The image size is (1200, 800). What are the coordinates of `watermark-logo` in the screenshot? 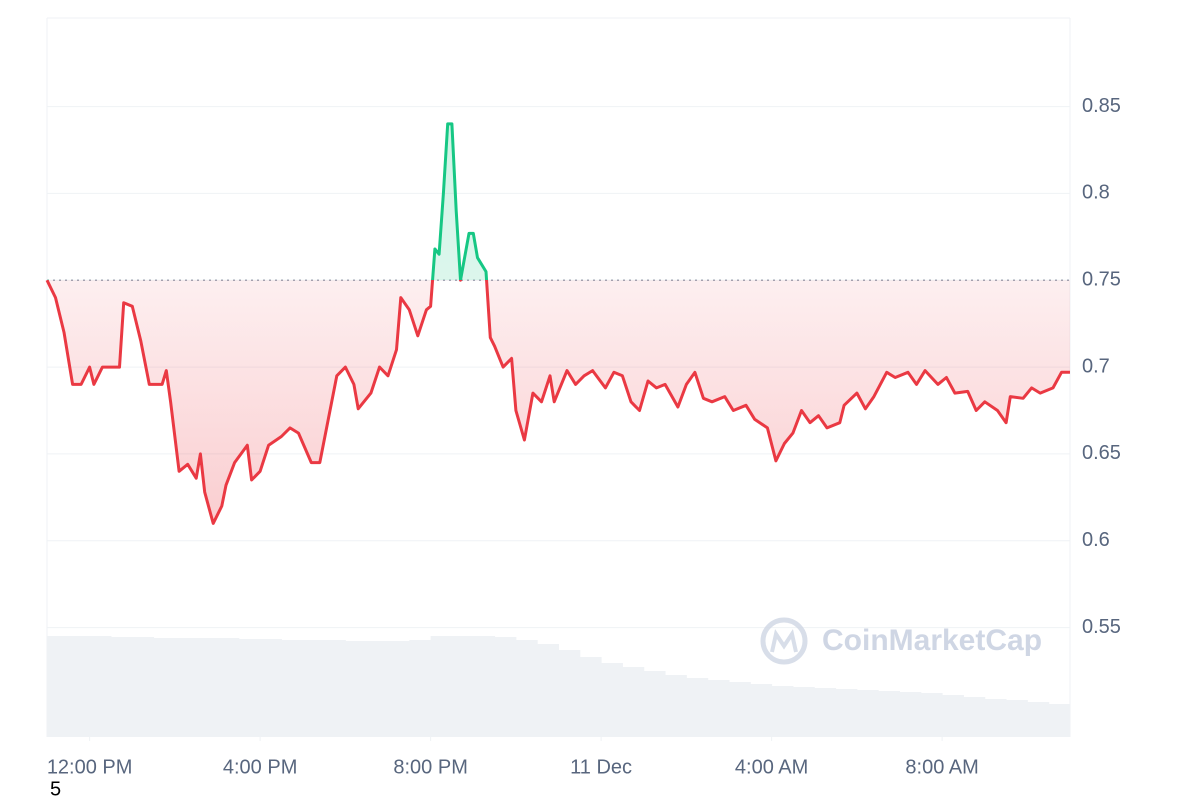 It's located at (784, 641).